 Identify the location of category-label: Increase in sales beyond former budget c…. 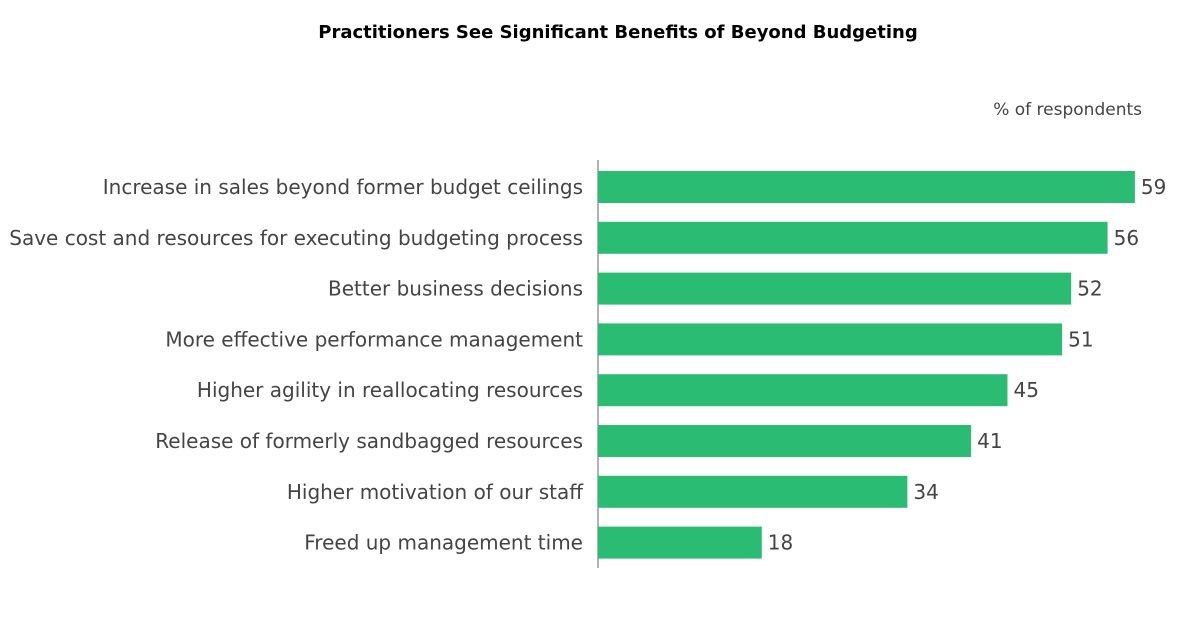
(343, 187).